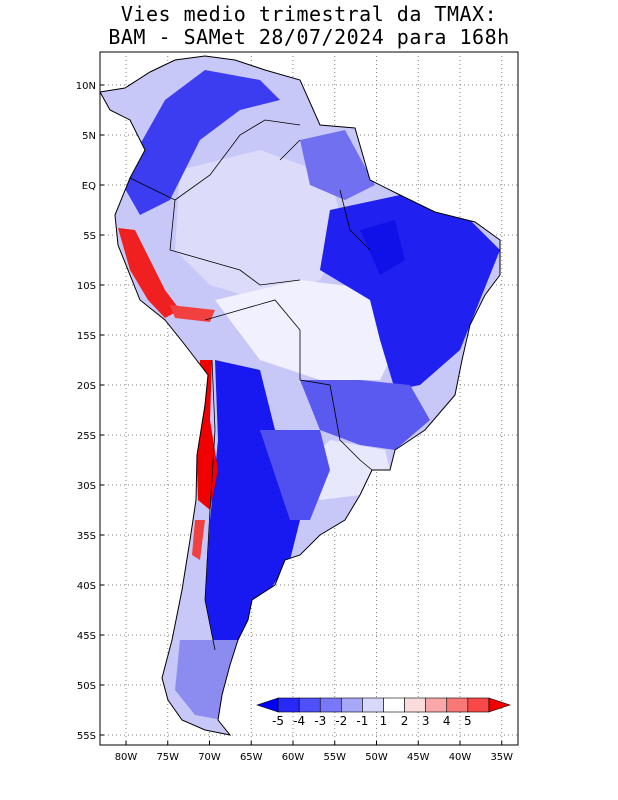 The height and width of the screenshot is (800, 618). I want to click on lat-tick-label: 45S, so click(86, 636).